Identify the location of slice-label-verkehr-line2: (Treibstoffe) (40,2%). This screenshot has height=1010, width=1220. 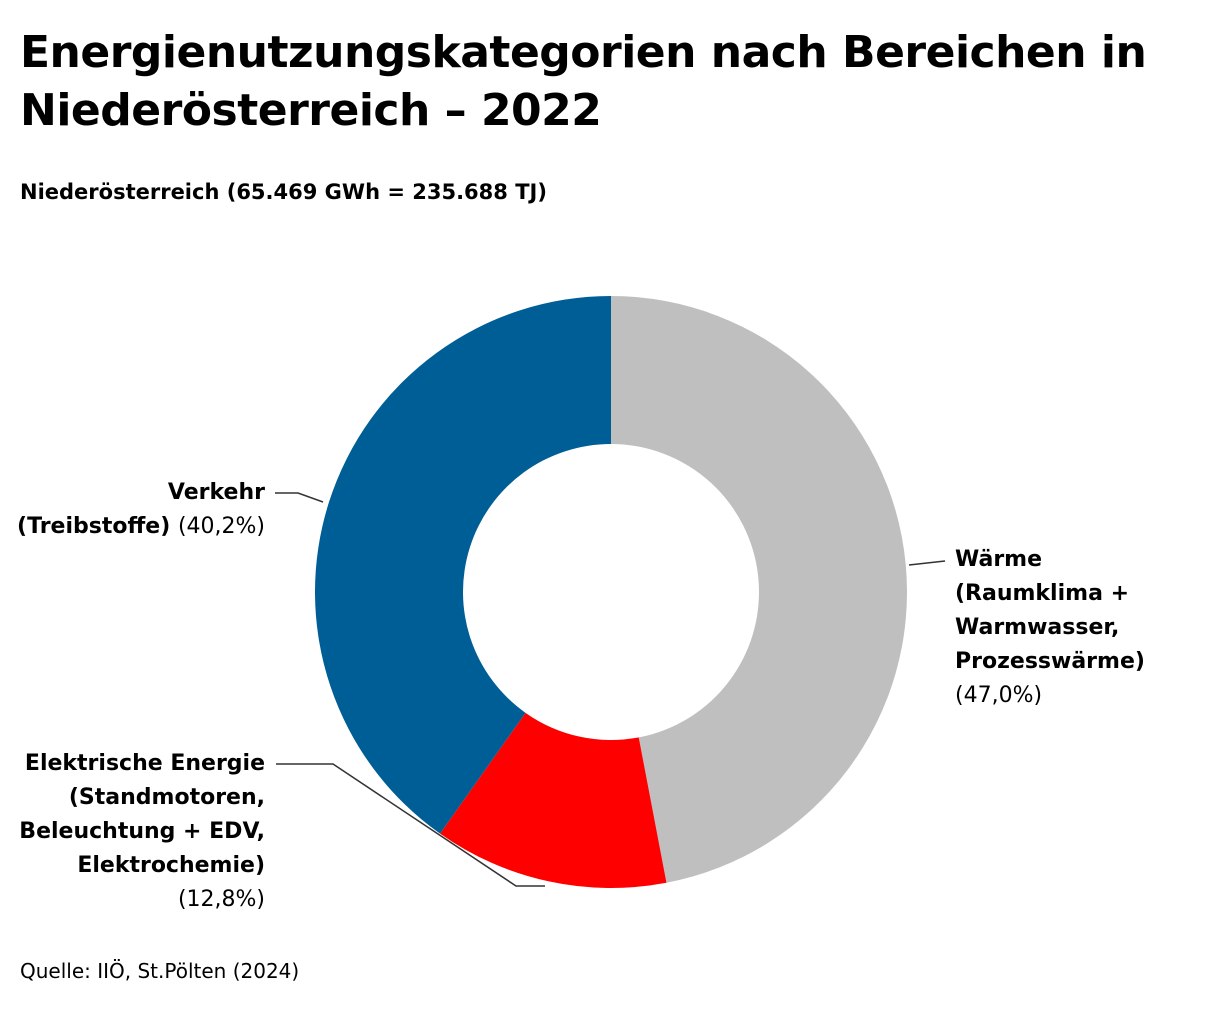
(141, 527).